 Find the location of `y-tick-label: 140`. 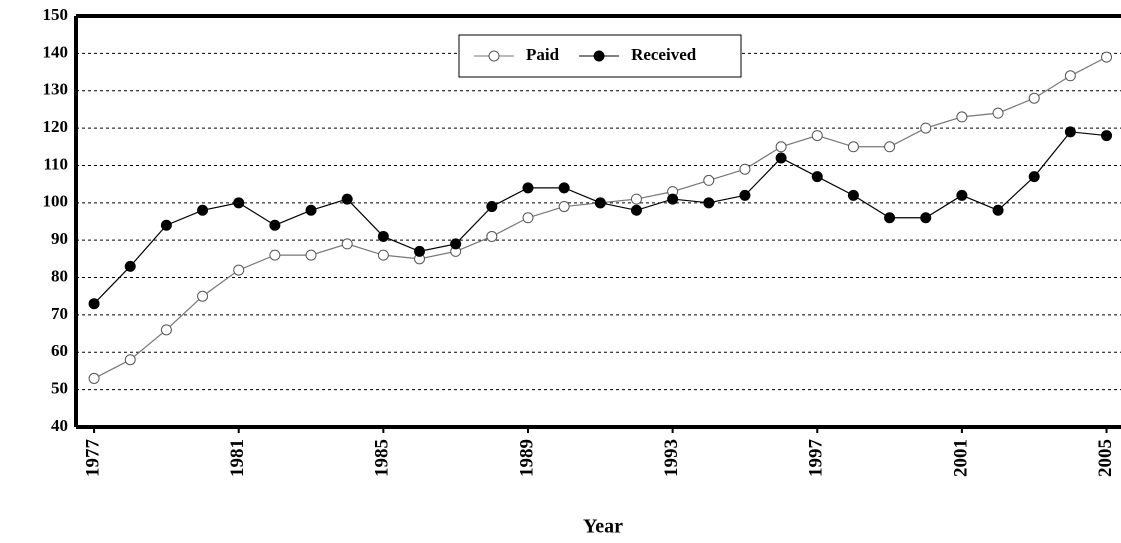

y-tick-label: 140 is located at coordinates (56, 51).